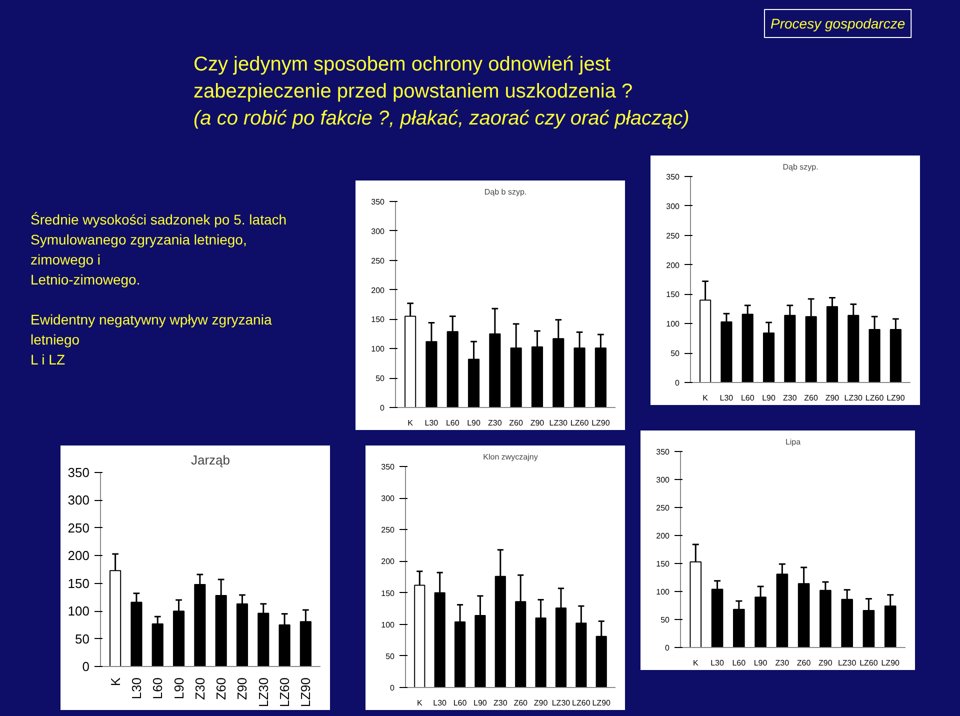  Describe the element at coordinates (65, 260) in the screenshot. I see `text: zimowego i` at that location.